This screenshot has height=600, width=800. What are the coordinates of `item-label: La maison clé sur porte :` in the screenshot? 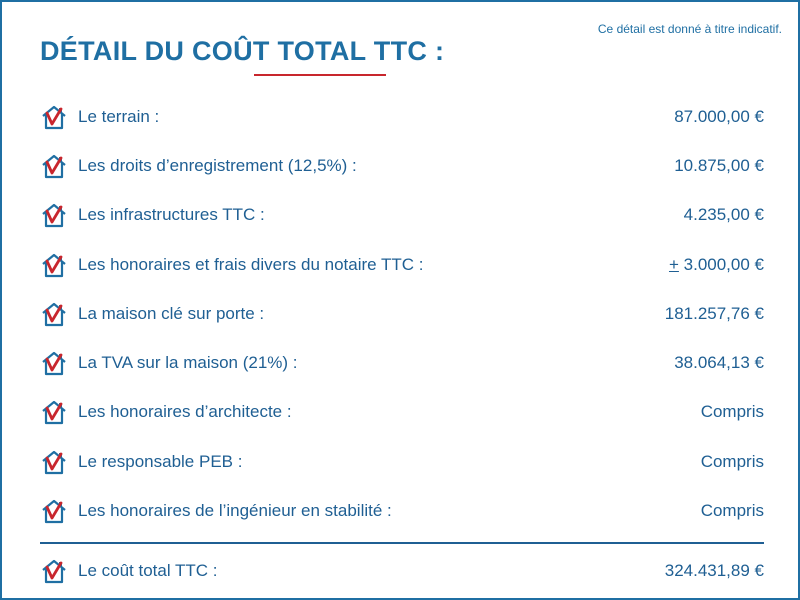 It's located at (171, 313).